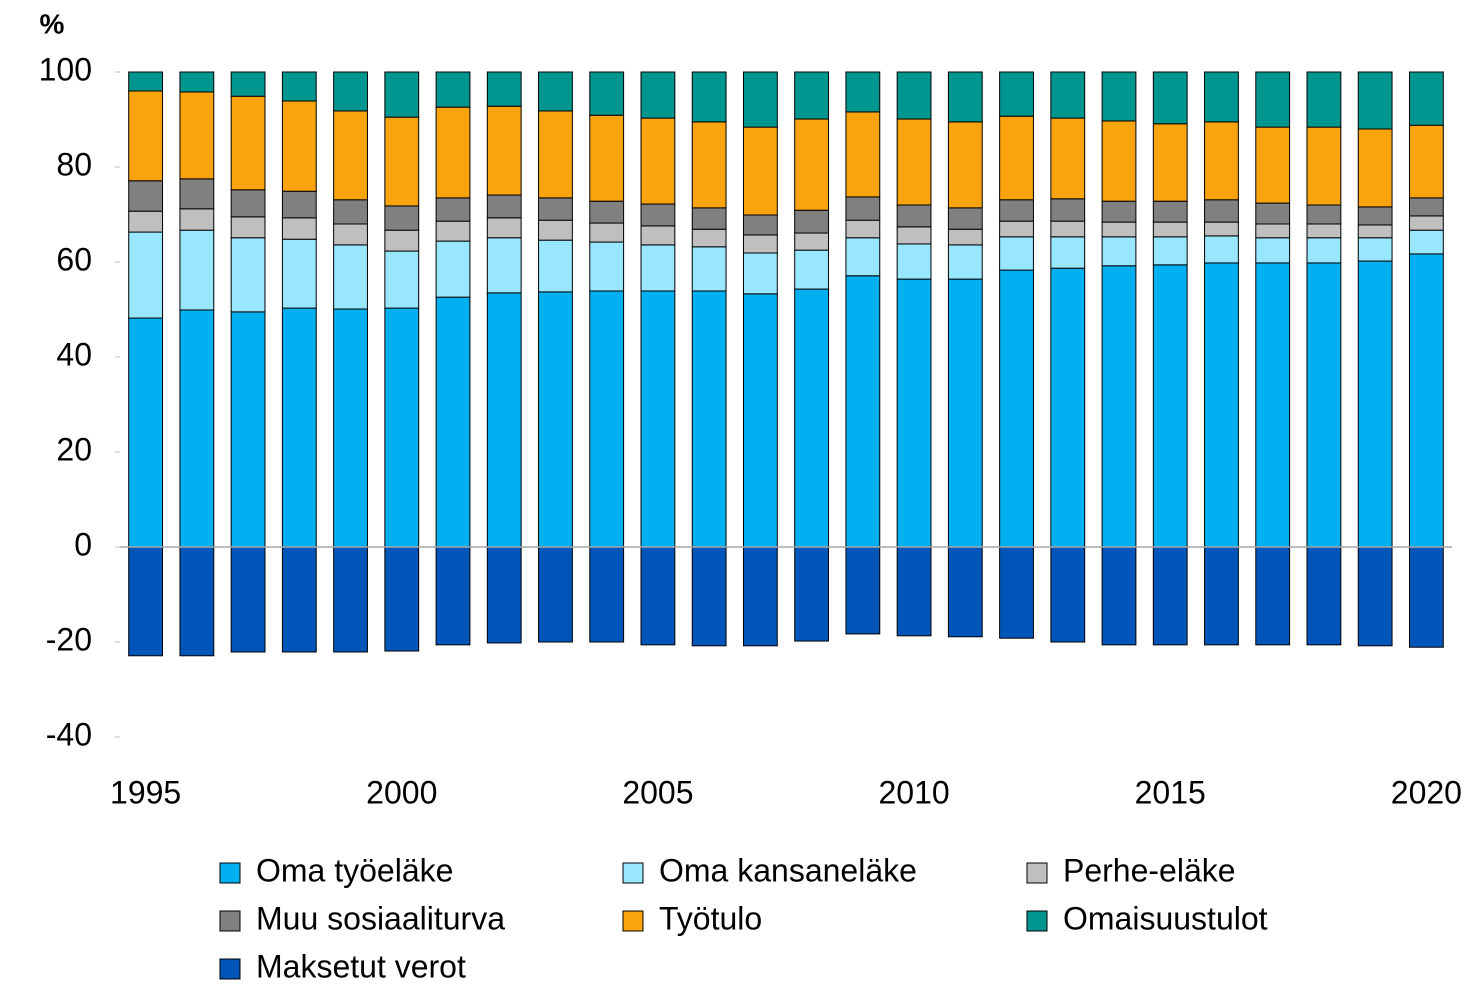 This screenshot has height=984, width=1476. What do you see at coordinates (354, 870) in the screenshot?
I see `legend-label: Oma työeläke` at bounding box center [354, 870].